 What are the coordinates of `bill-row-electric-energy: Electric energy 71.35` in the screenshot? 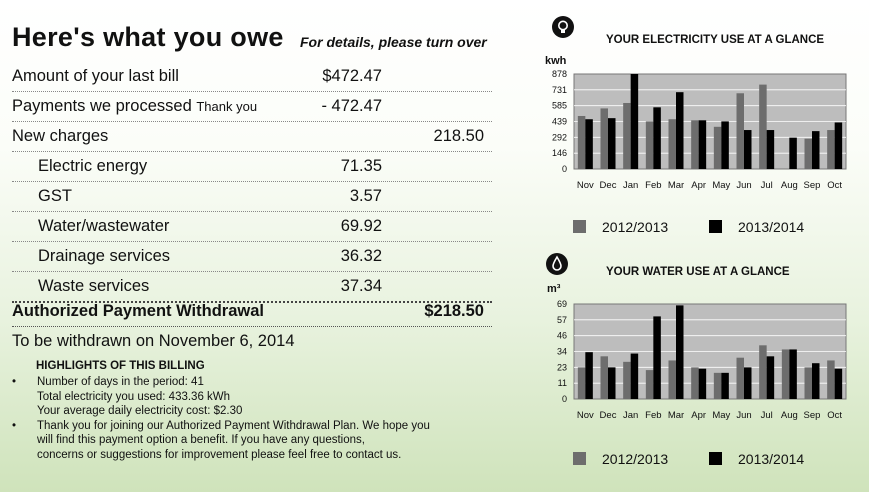 It's located at (252, 167).